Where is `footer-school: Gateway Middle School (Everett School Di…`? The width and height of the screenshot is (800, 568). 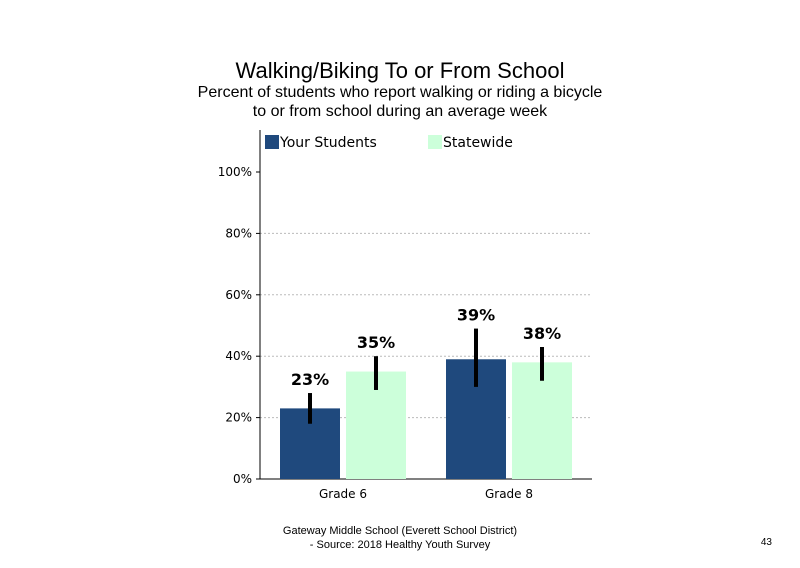 footer-school: Gateway Middle School (Everett School Di… is located at coordinates (400, 531).